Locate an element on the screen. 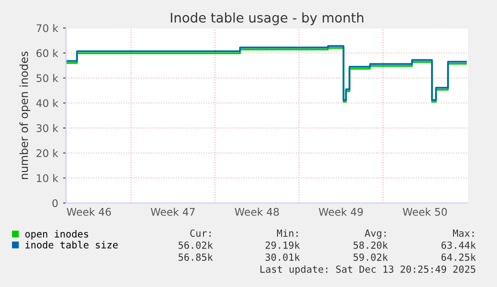 The height and width of the screenshot is (287, 497). text: Last update: Sat Dec 13 20:25:49 2025 is located at coordinates (368, 270).